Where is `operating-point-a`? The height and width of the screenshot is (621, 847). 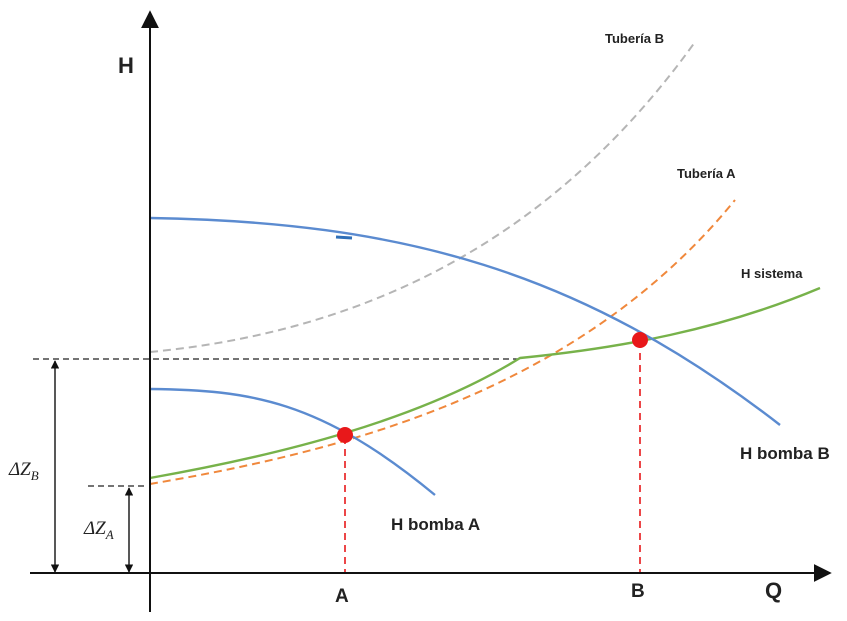
operating-point-a is located at coordinates (345, 435).